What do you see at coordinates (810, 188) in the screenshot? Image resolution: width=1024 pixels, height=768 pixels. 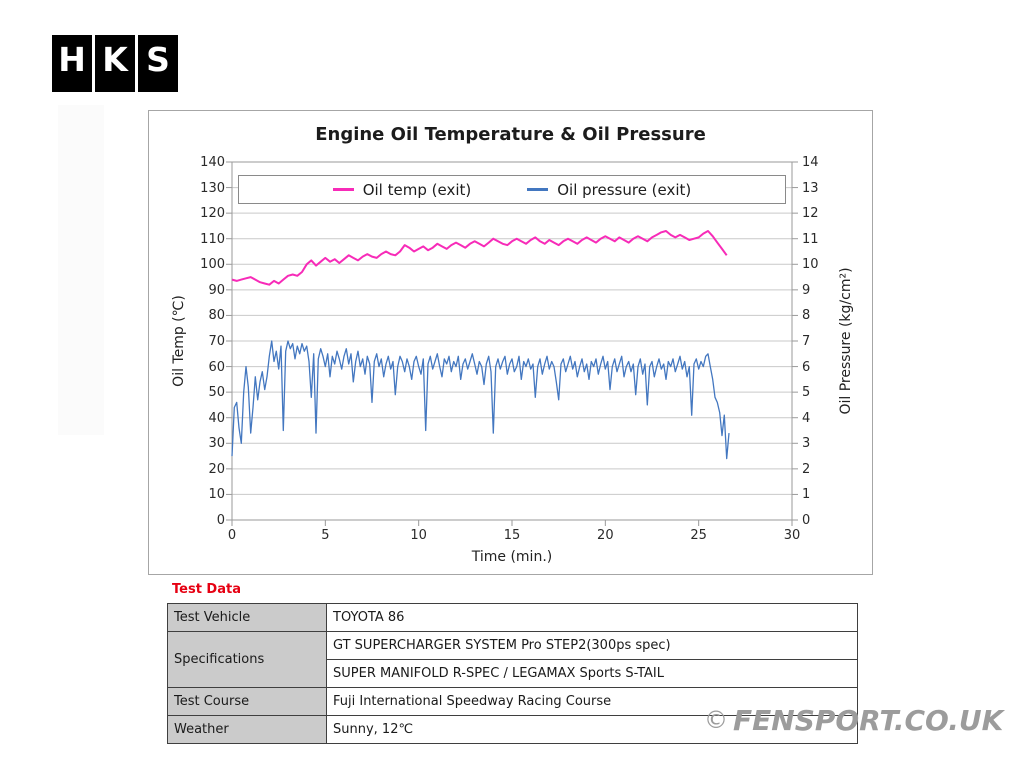 I see `axis-tick-label: 13` at bounding box center [810, 188].